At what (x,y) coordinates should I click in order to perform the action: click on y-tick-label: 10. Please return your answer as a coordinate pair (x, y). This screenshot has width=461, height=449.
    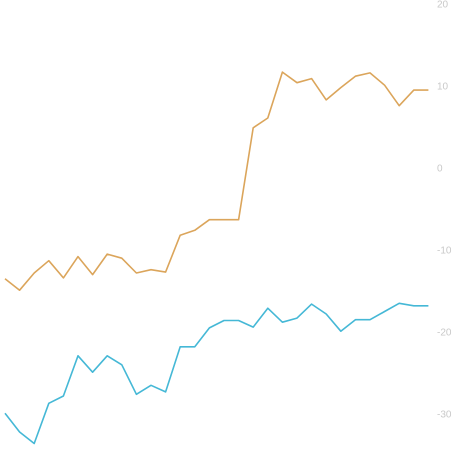
    Looking at the image, I should click on (443, 87).